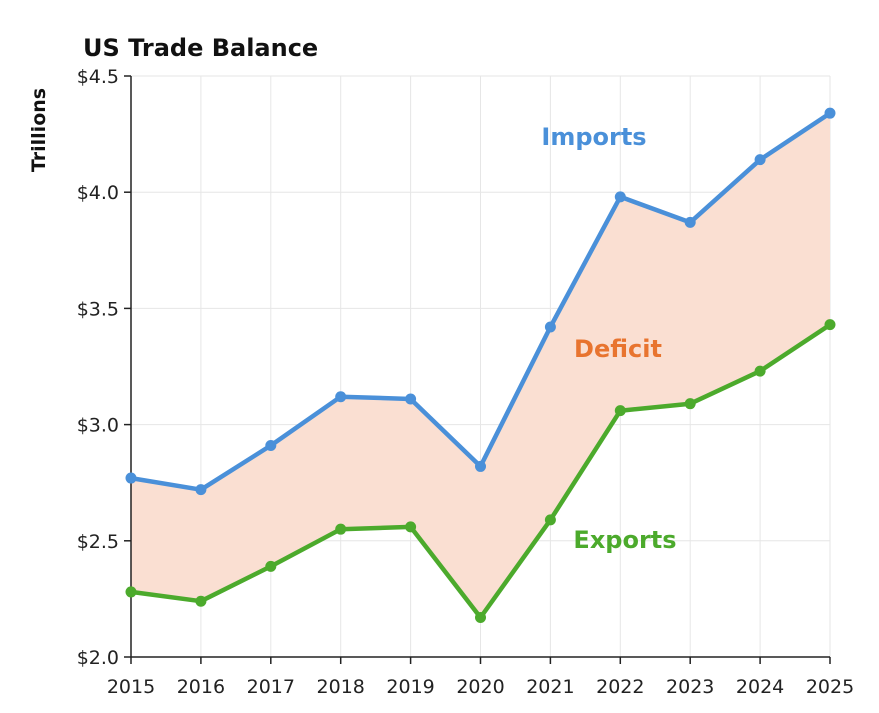 The height and width of the screenshot is (713, 879). What do you see at coordinates (98, 426) in the screenshot?
I see `y-tick-label: $3.0` at bounding box center [98, 426].